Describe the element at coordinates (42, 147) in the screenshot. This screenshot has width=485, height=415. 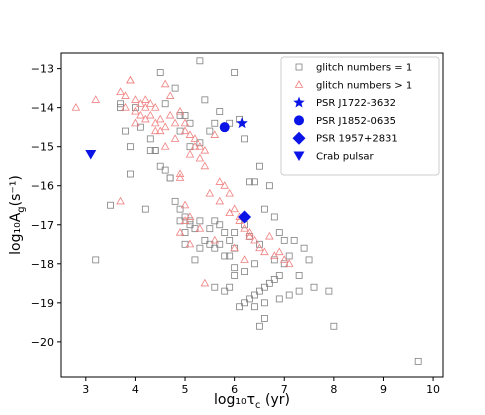
I see `y-tick-label: −15` at that location.